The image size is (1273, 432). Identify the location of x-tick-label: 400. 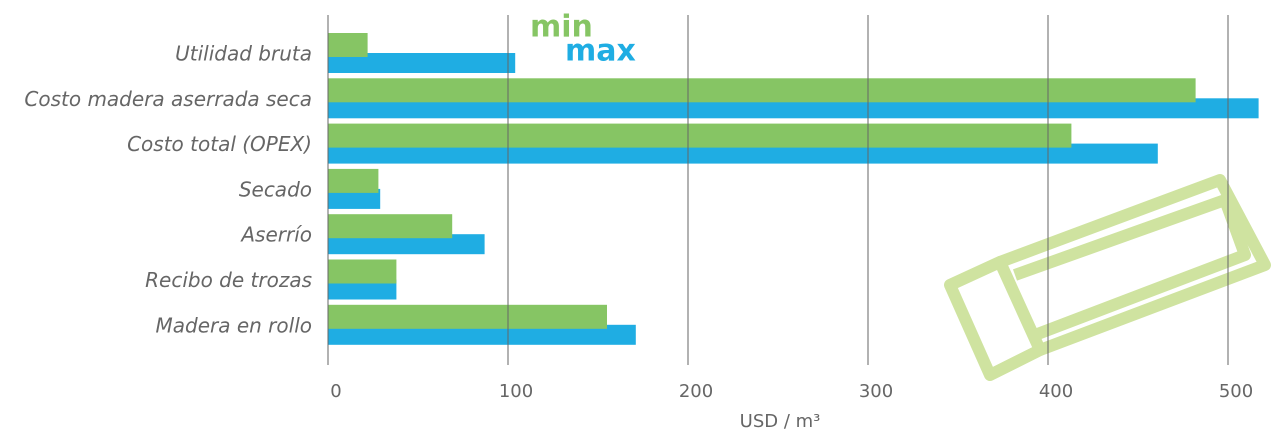
(1056, 391).